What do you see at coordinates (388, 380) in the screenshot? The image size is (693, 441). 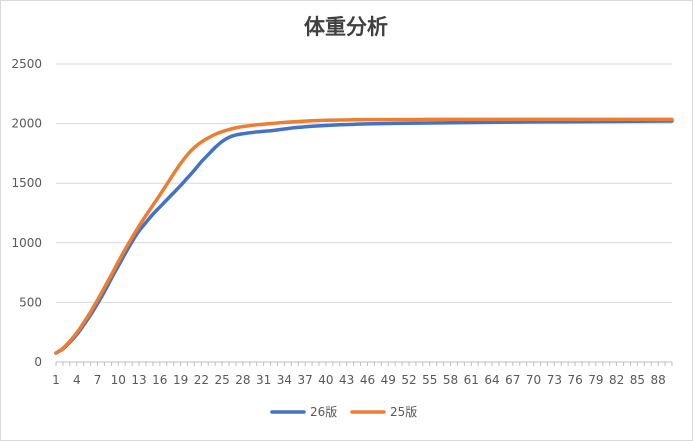 I see `x-tick-label: 49` at bounding box center [388, 380].